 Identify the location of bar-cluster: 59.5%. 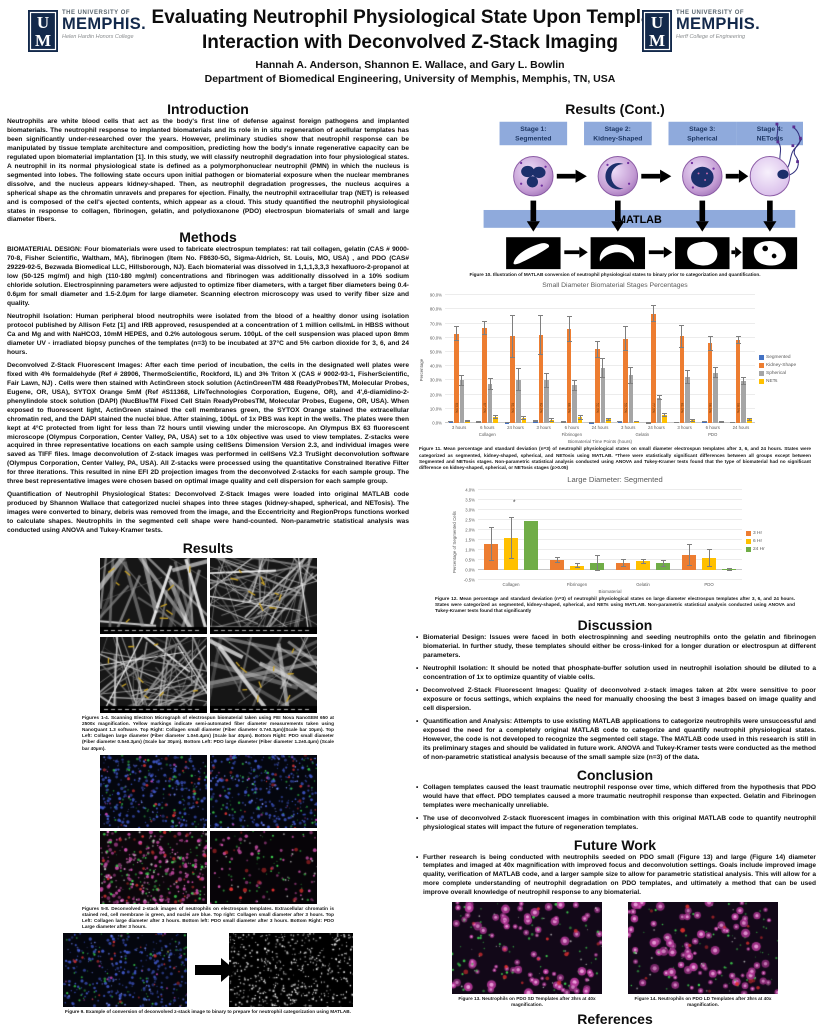
(628, 359).